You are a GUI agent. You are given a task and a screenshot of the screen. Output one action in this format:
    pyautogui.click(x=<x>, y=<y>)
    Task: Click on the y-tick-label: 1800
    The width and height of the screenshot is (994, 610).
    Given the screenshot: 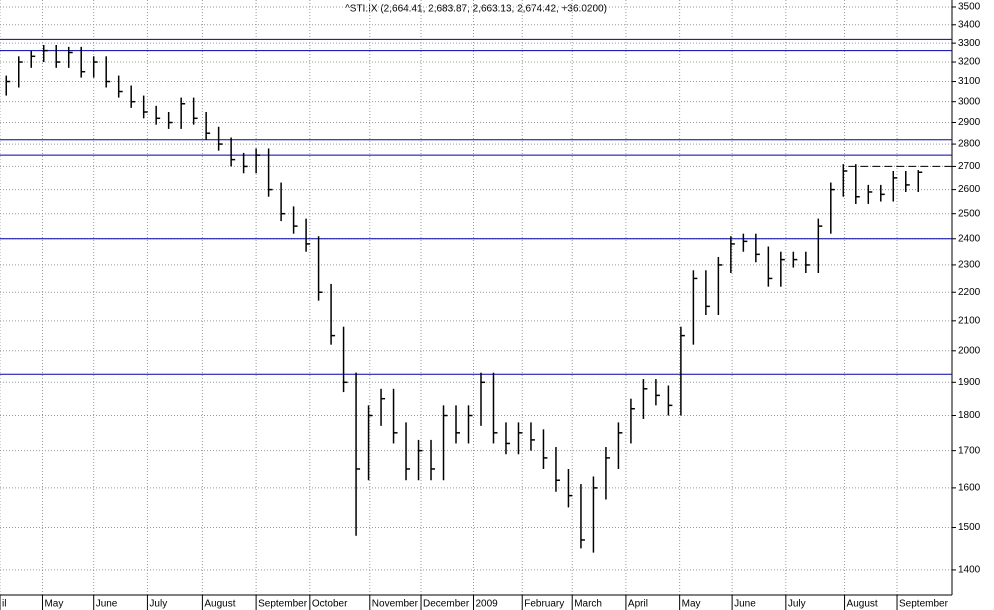 What is the action you would take?
    pyautogui.click(x=969, y=415)
    